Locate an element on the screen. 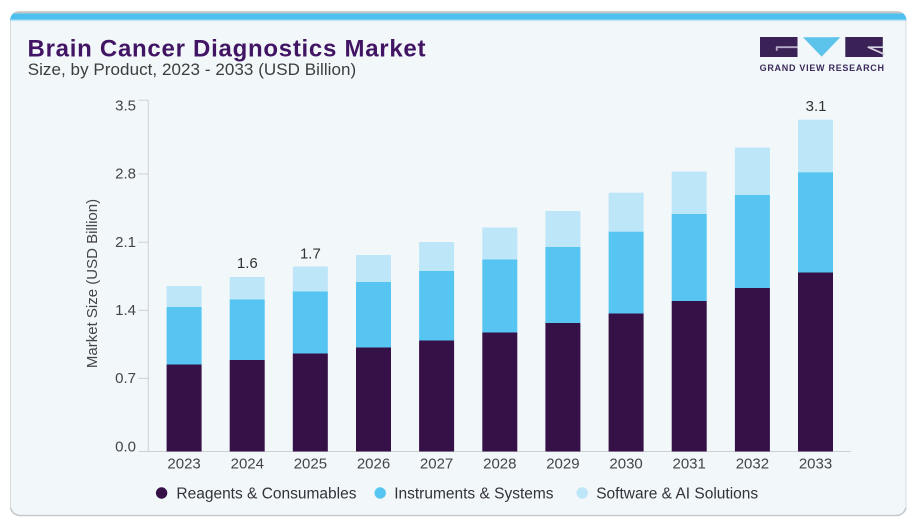  svg-text: 2033 is located at coordinates (815, 463).